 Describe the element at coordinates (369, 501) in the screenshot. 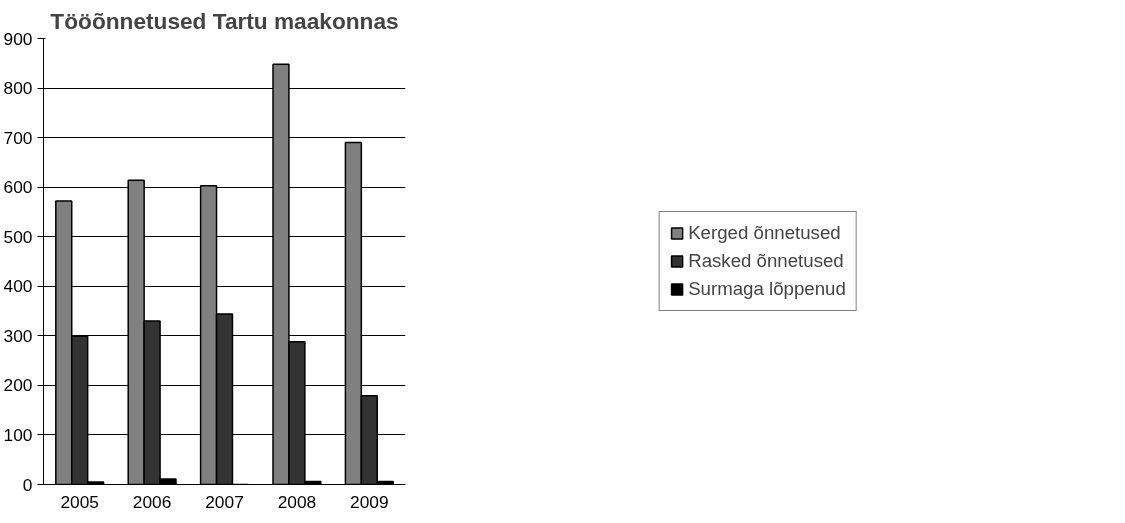

I see `x-tick-label: 2009` at that location.